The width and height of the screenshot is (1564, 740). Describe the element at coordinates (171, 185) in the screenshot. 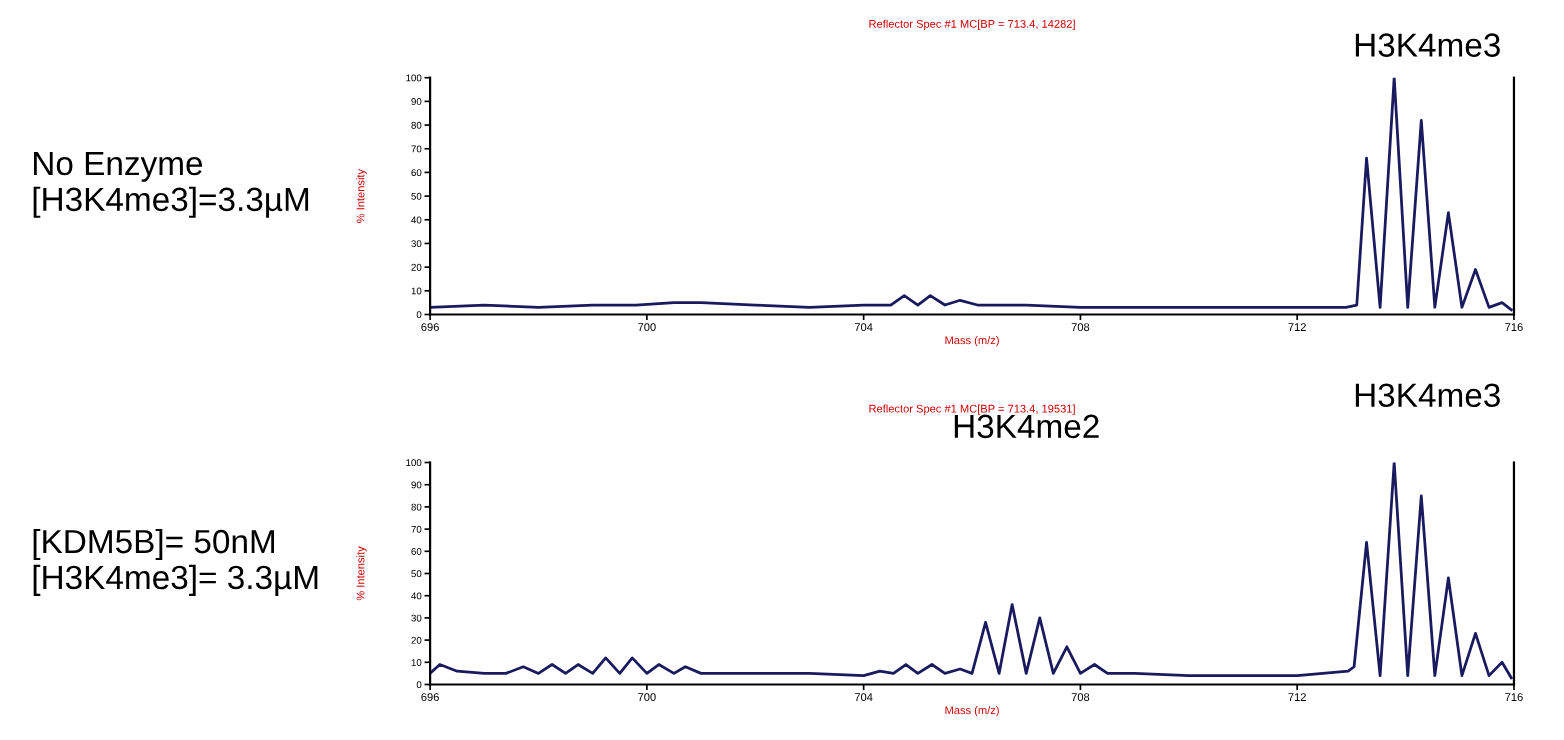

I see `text: No Enzyme [H3K4me3]=3.3µM` at that location.